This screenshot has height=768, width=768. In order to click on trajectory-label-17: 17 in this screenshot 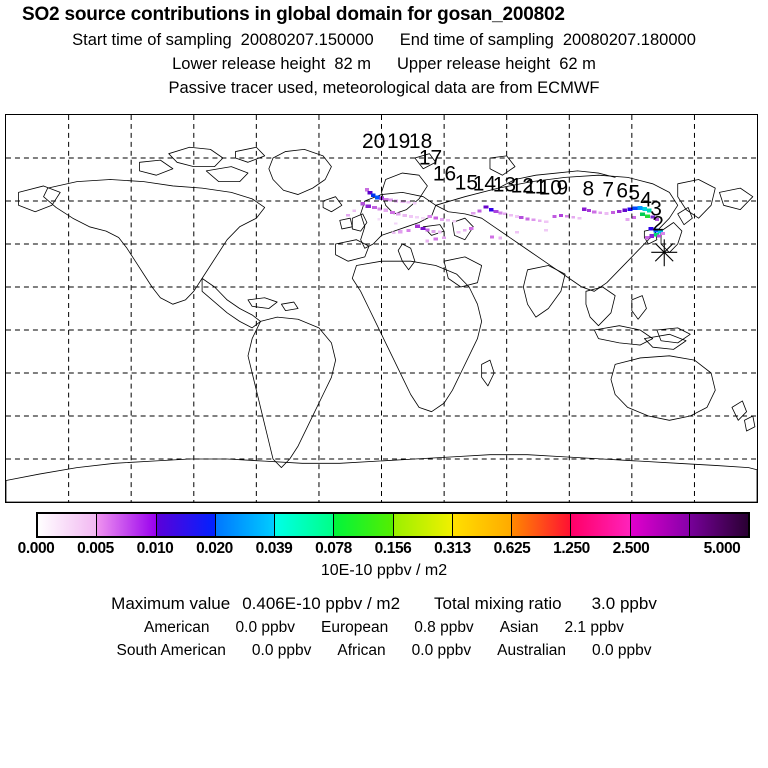, I will do `click(430, 158)`.